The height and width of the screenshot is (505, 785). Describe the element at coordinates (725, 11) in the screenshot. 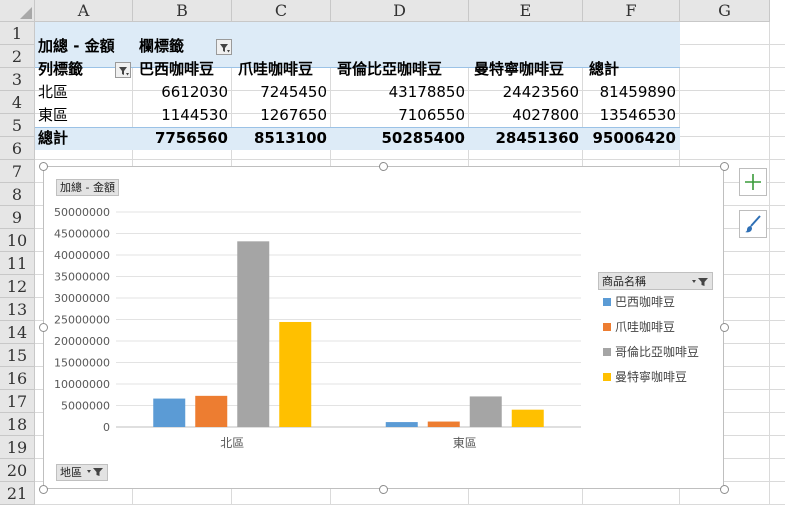

I see `column-header-g: G` at that location.